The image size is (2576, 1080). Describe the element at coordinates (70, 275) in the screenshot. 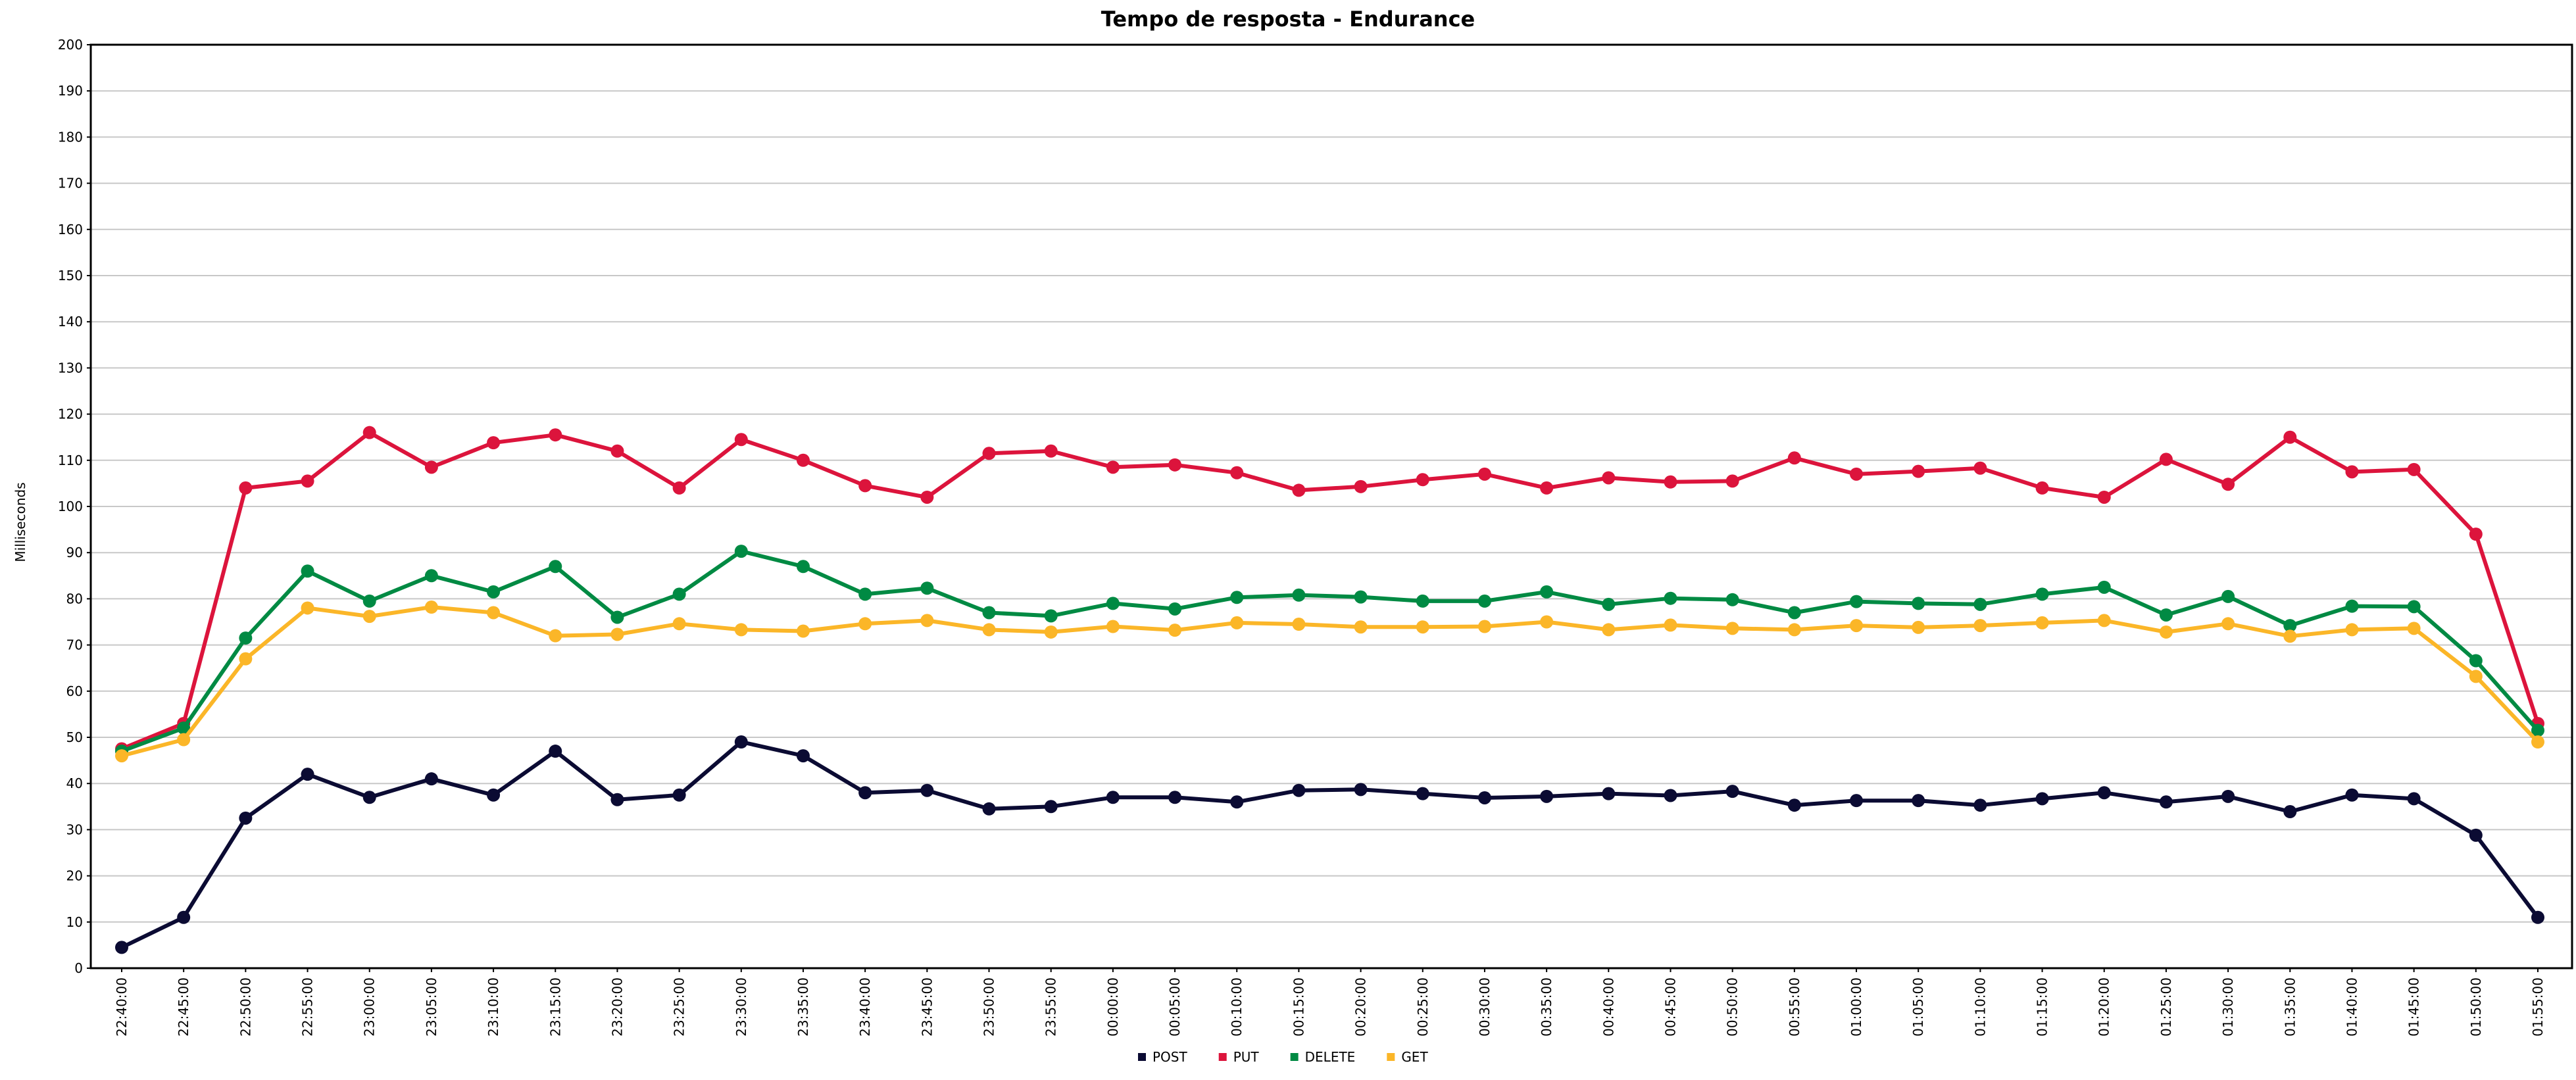

I see `y-tick-label: 150` at that location.